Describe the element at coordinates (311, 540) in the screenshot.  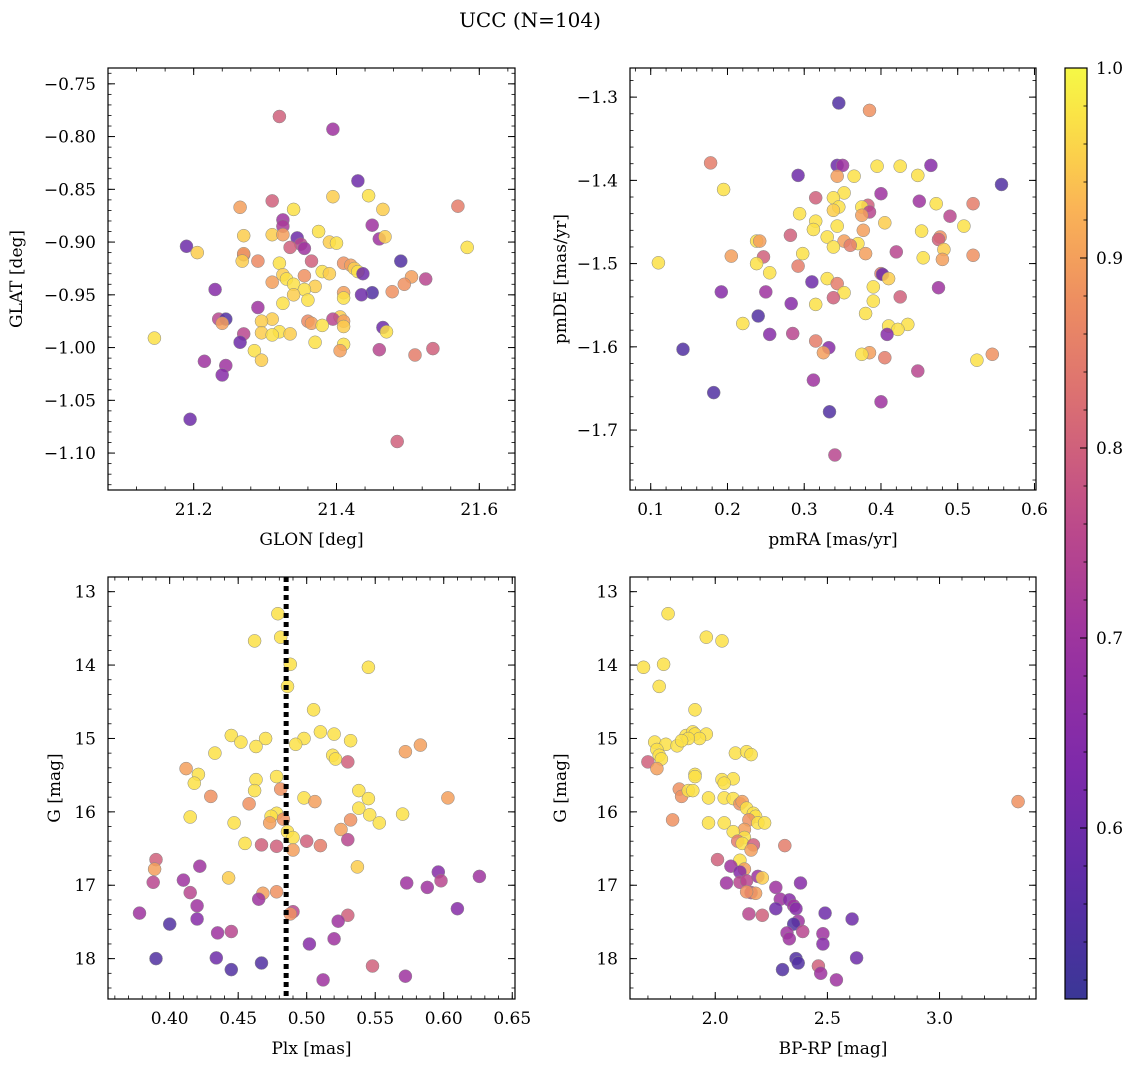
I see `x-axis-label: GLON [deg]` at that location.